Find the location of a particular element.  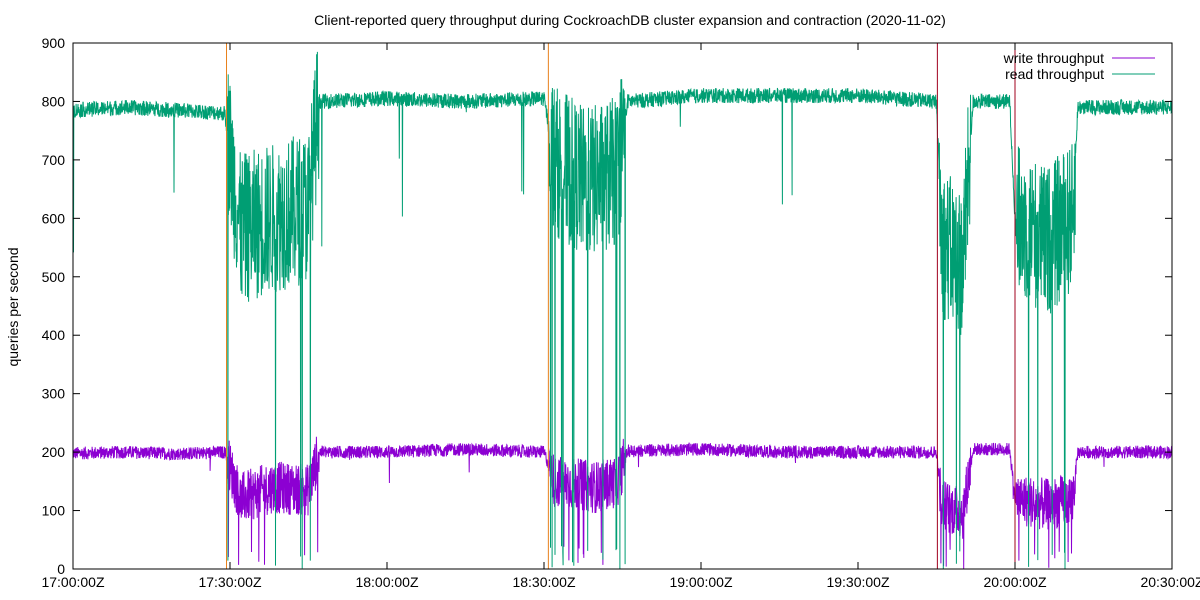

y-tick-label: 500 is located at coordinates (54, 277).